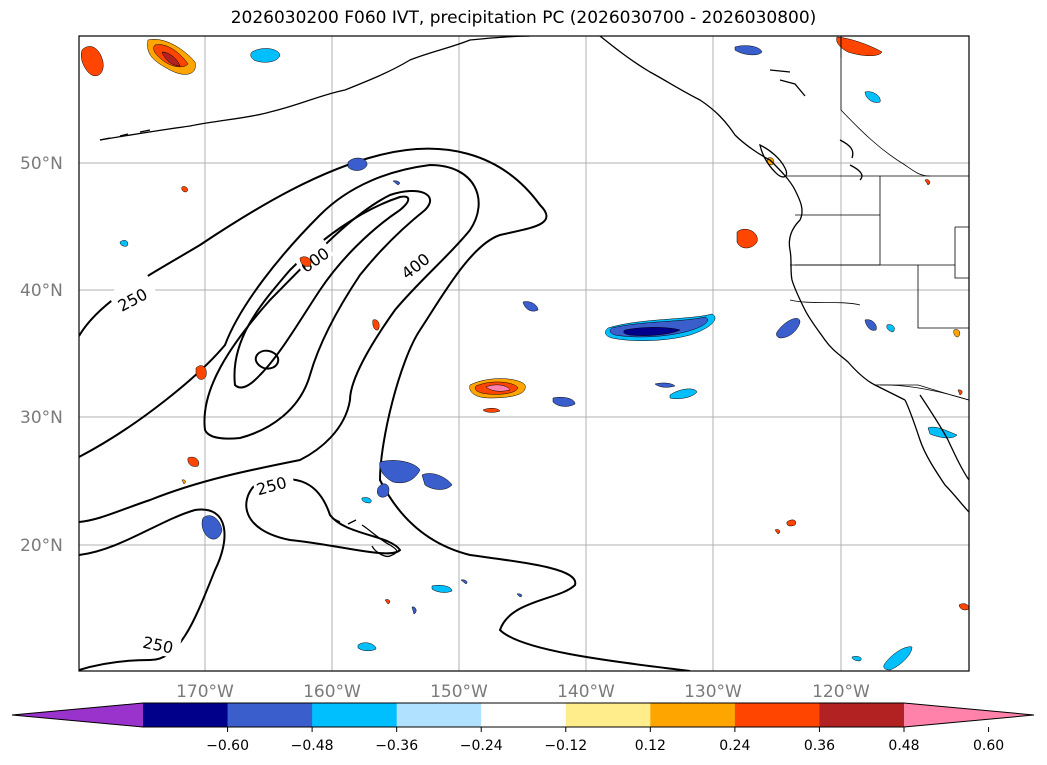  Describe the element at coordinates (41, 355) in the screenshot. I see `latitude-labels: 50°N 40°N 30°N 20°N` at that location.